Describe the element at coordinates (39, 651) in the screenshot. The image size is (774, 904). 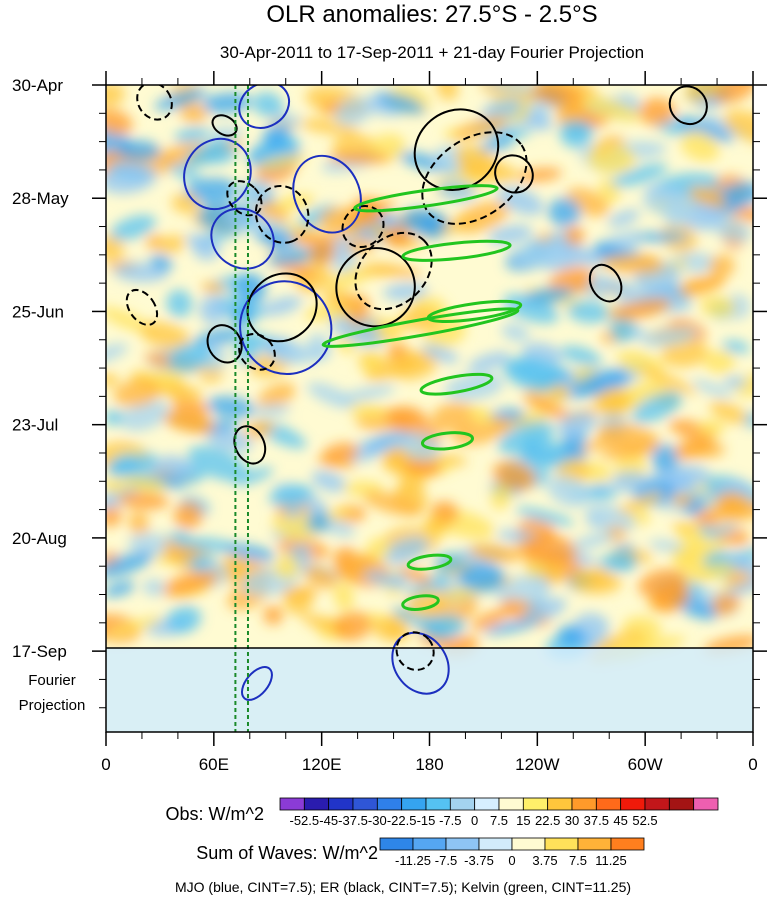
I see `y-tick-label: 17-Sep` at that location.